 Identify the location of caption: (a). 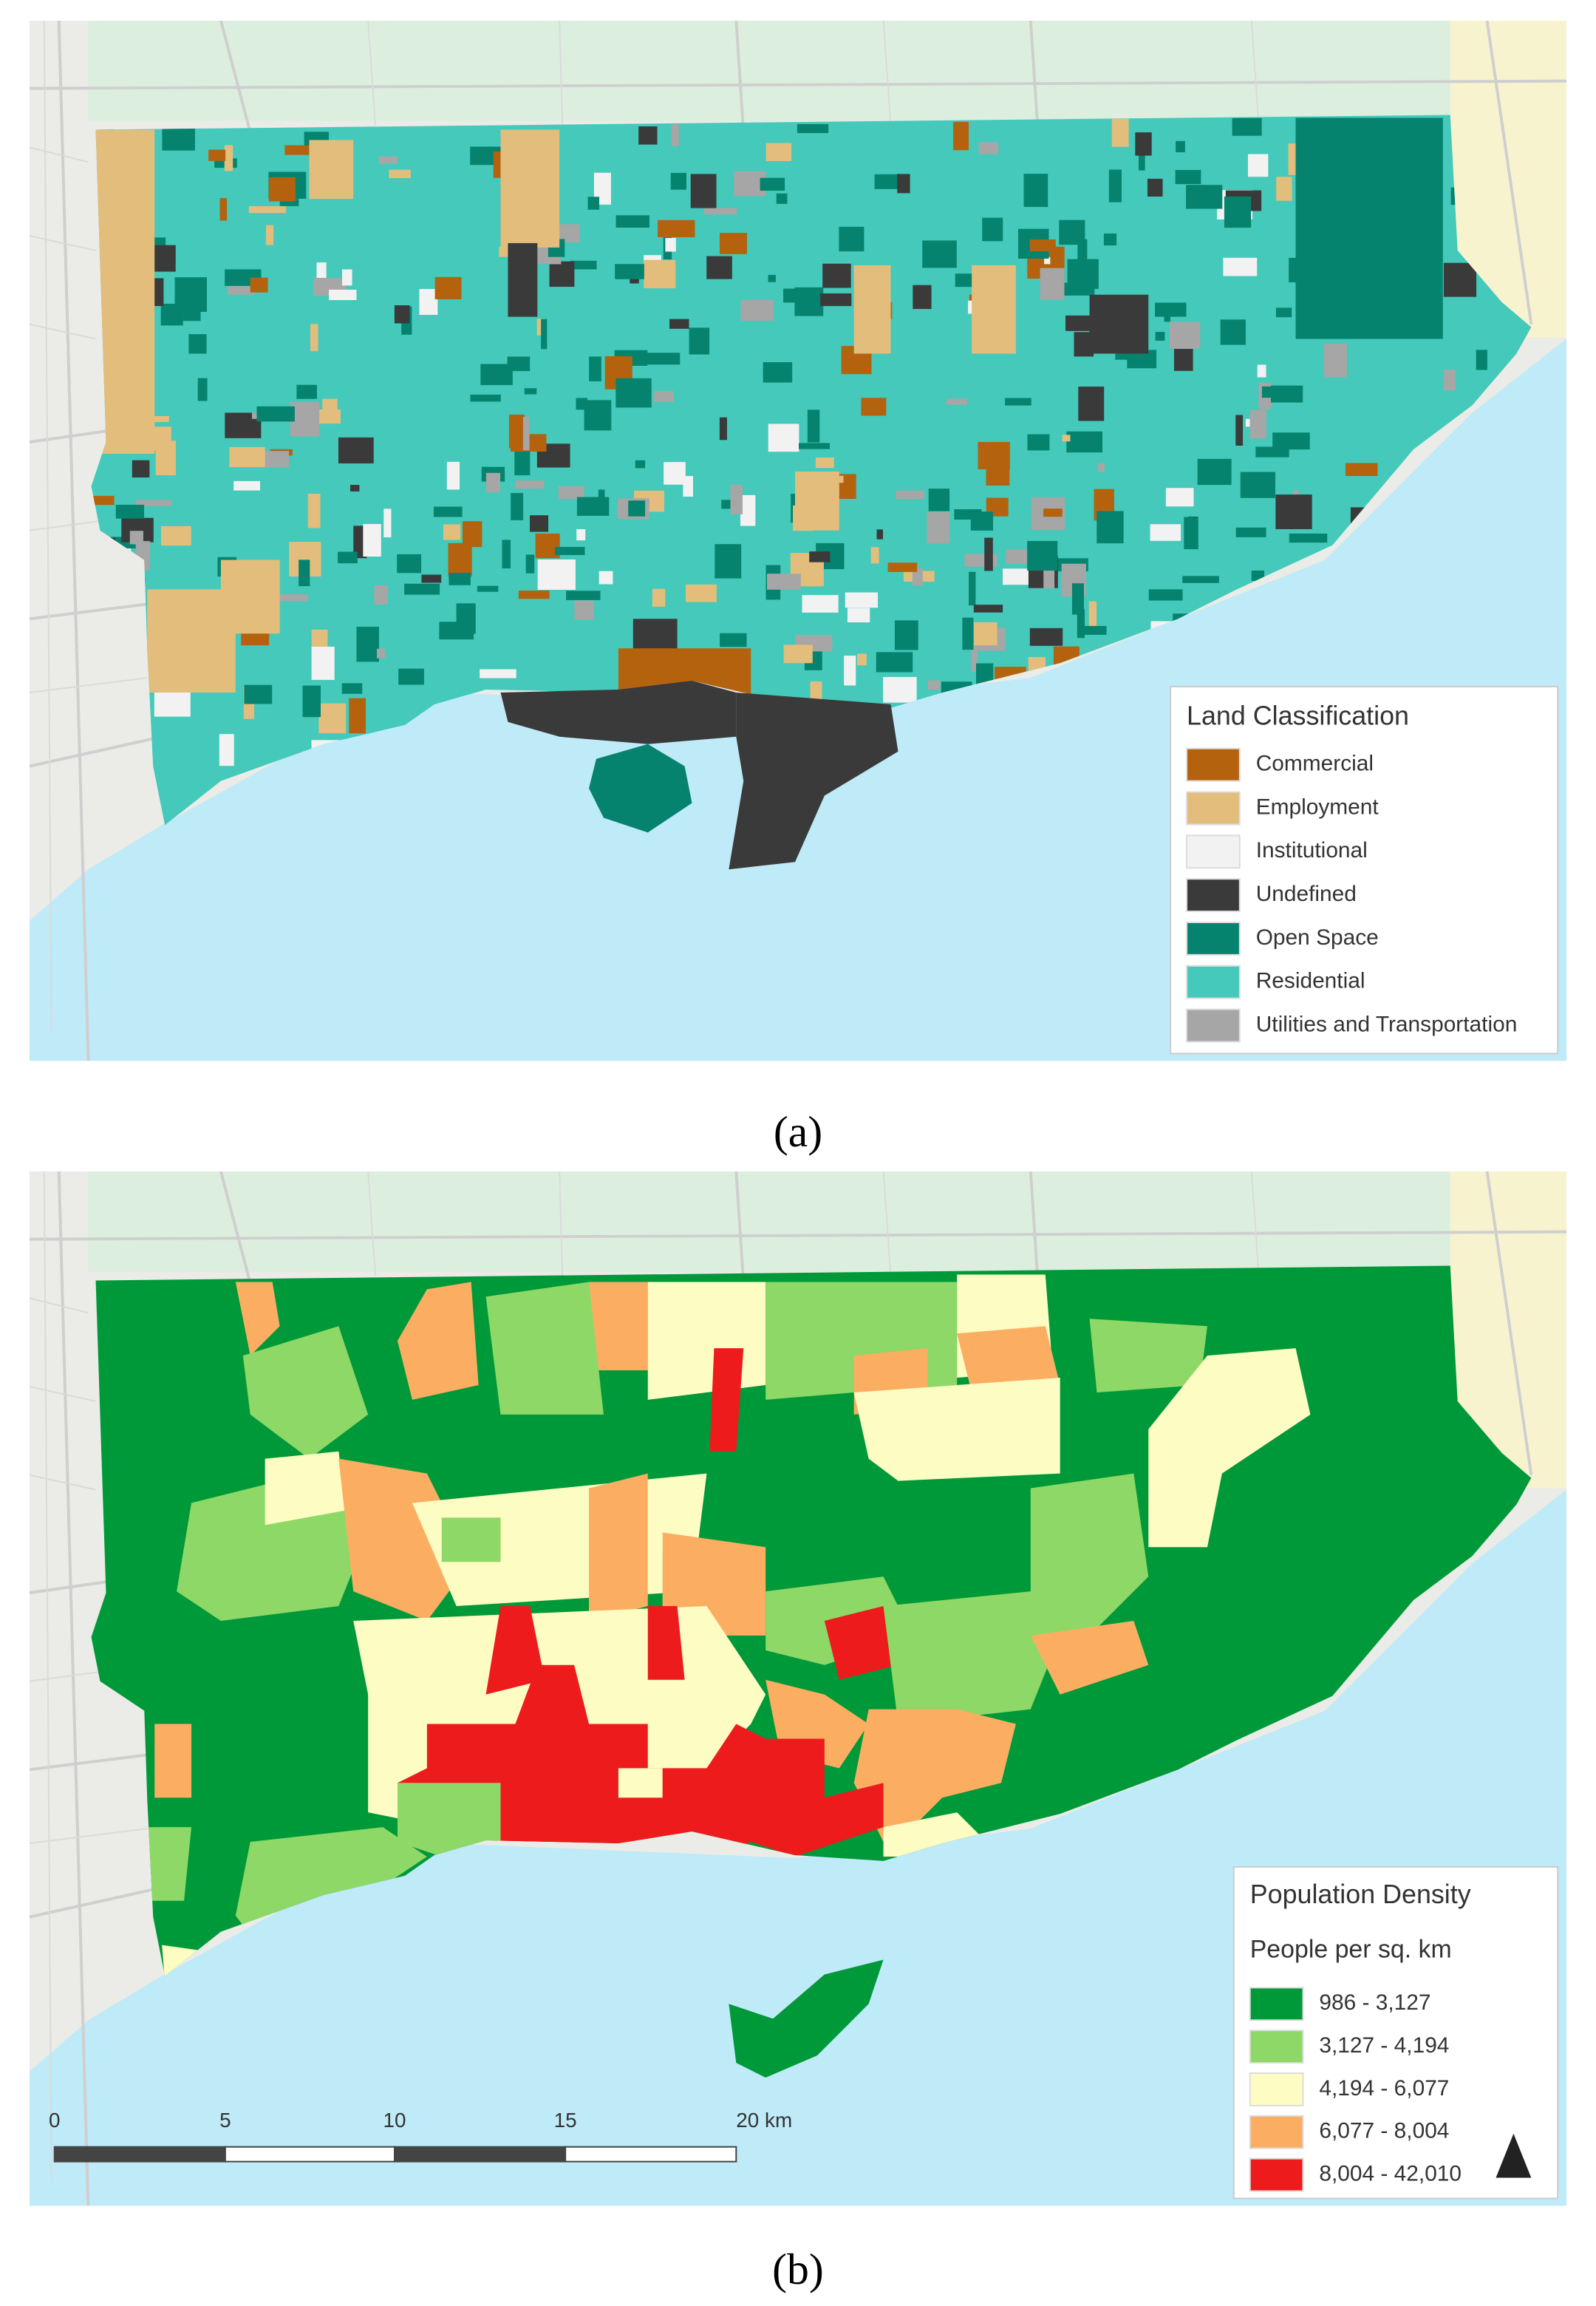
(798, 1131).